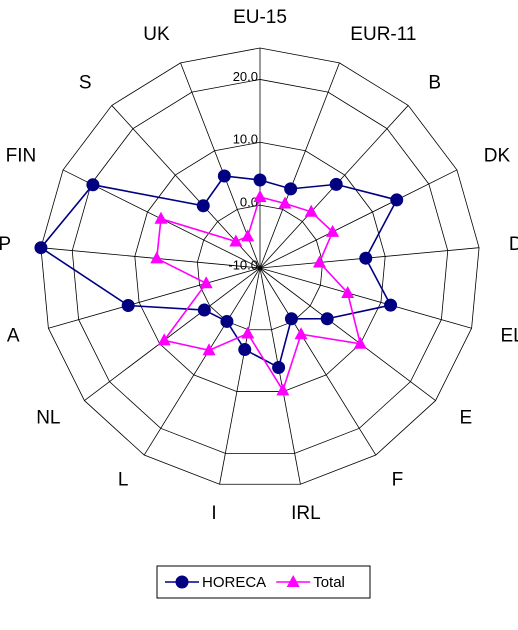 The height and width of the screenshot is (630, 518). Describe the element at coordinates (156, 34) in the screenshot. I see `category-label: UK` at that location.